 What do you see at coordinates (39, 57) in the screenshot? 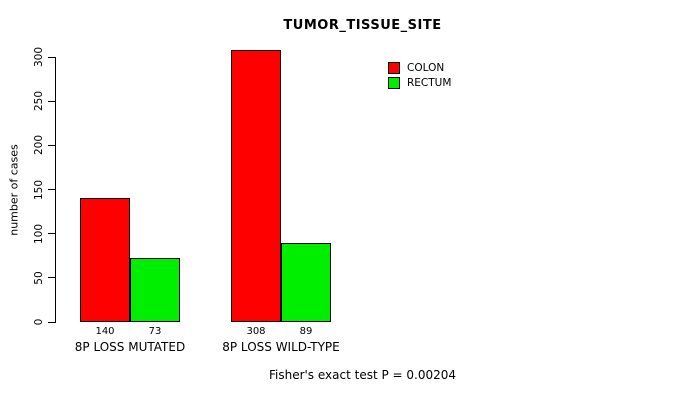
I see `y-tick-label: 300` at bounding box center [39, 57].